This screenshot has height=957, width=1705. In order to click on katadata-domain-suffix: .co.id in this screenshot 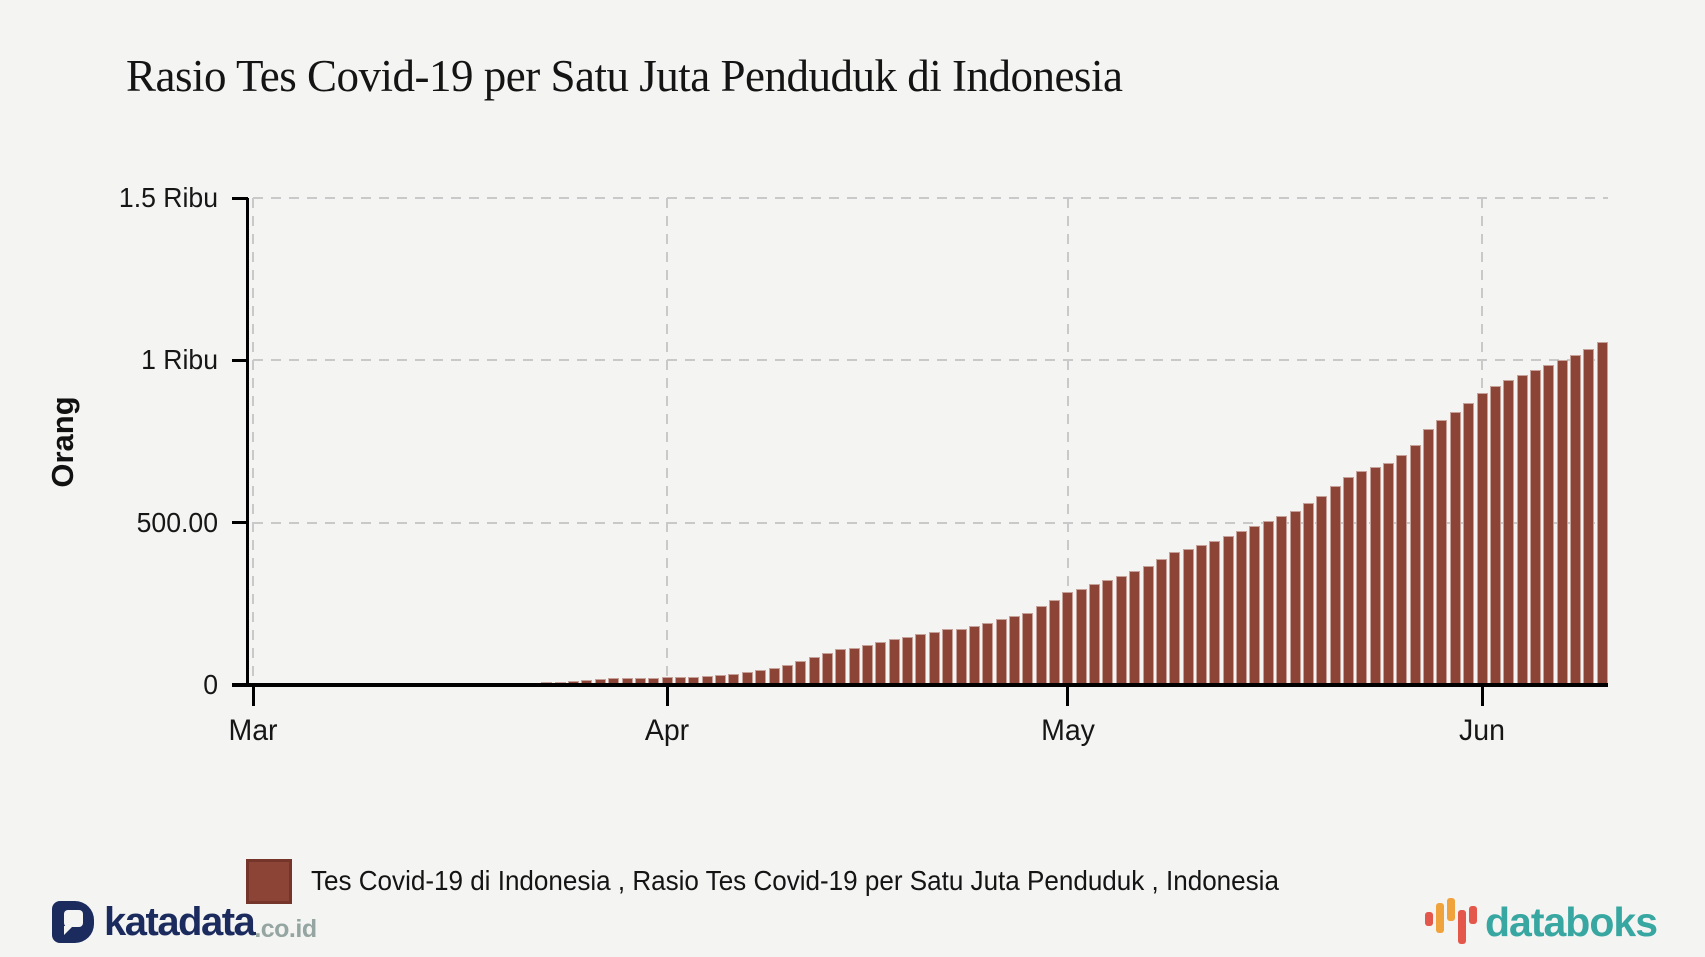, I will do `click(285, 929)`.